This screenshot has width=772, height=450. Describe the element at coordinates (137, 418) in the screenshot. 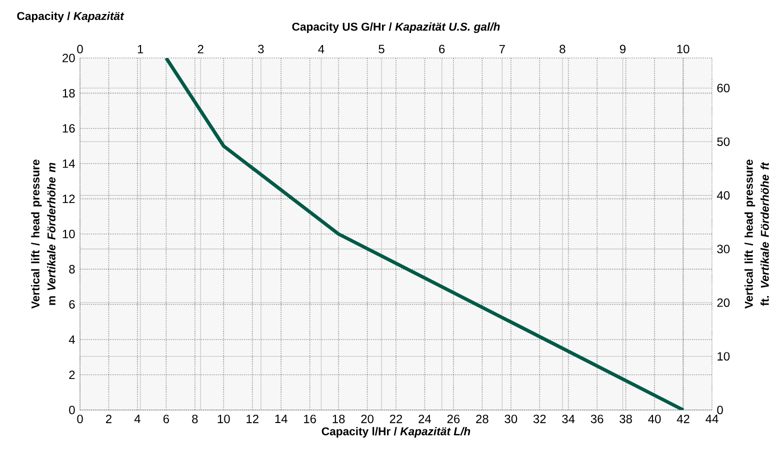

I see `x-tick-label: 4` at that location.